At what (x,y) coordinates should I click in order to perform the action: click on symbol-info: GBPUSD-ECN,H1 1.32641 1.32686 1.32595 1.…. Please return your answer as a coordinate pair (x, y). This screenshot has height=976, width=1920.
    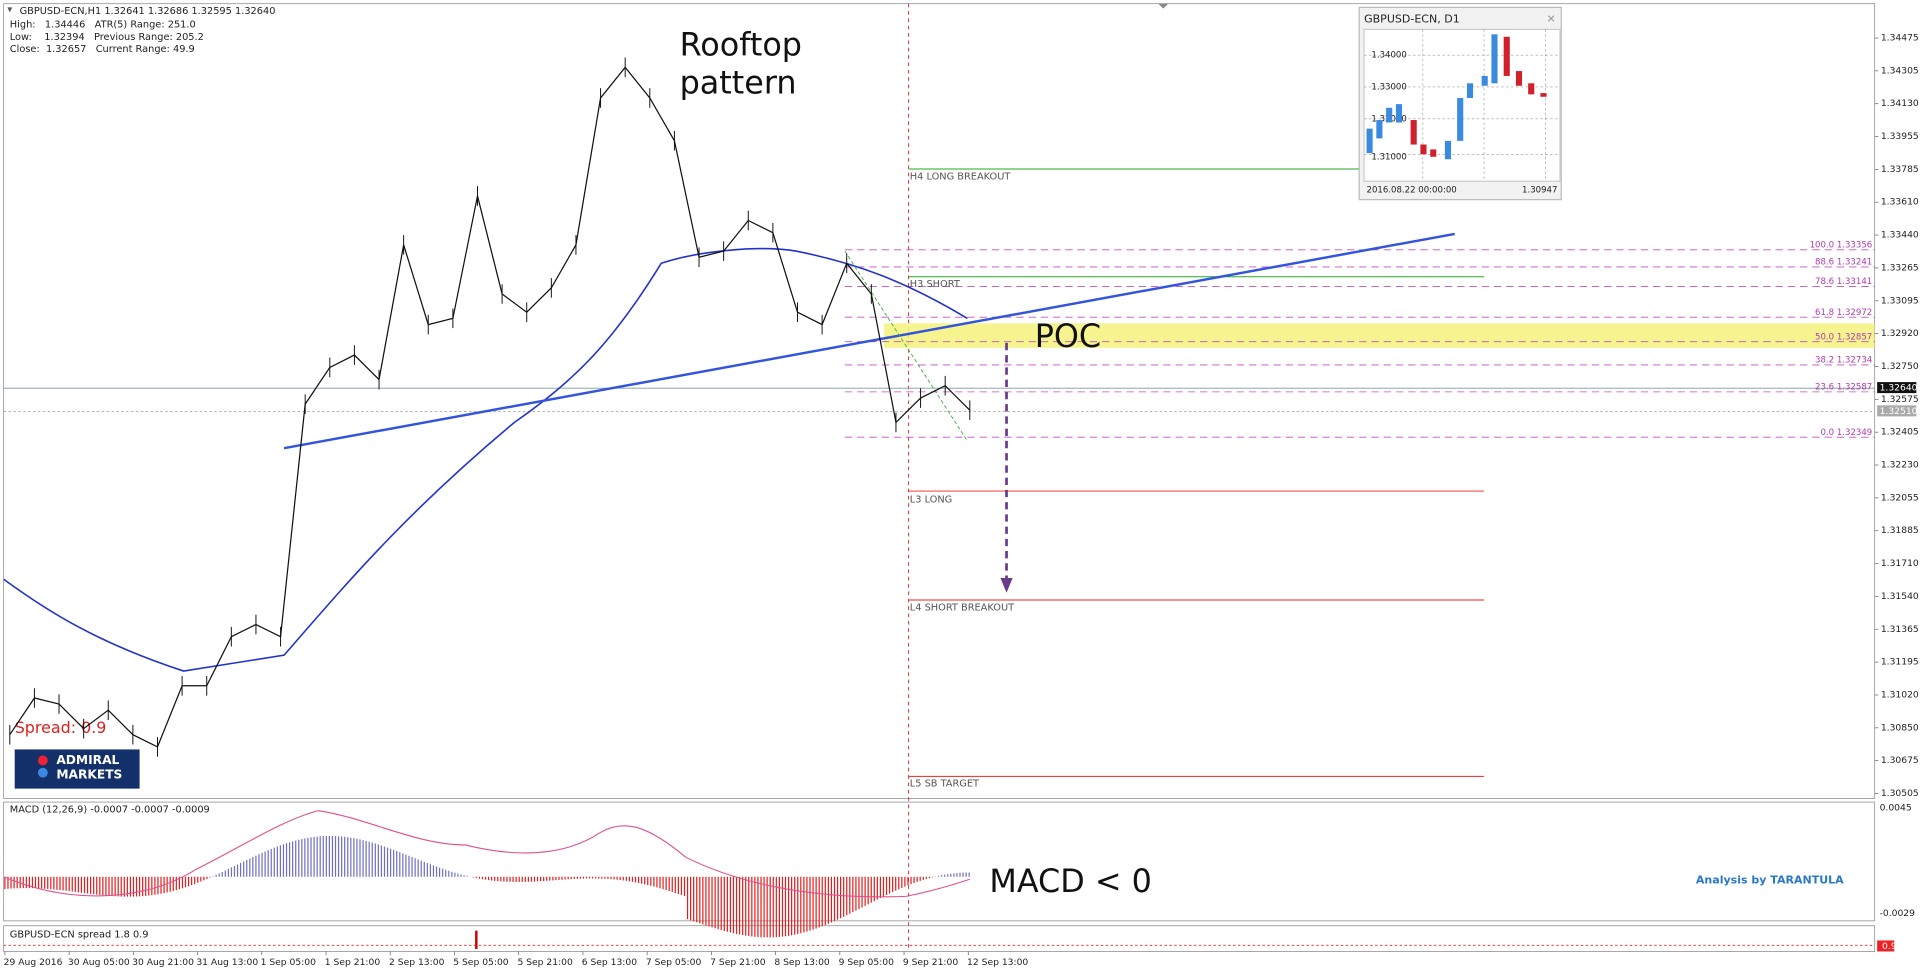
    Looking at the image, I should click on (148, 11).